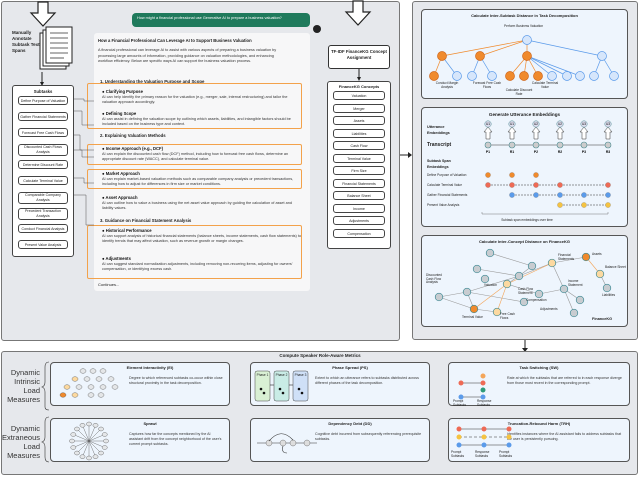 This screenshot has height=477, width=640. Describe the element at coordinates (134, 148) in the screenshot. I see `item-title: Income Approach (e.g., DCF)` at that location.